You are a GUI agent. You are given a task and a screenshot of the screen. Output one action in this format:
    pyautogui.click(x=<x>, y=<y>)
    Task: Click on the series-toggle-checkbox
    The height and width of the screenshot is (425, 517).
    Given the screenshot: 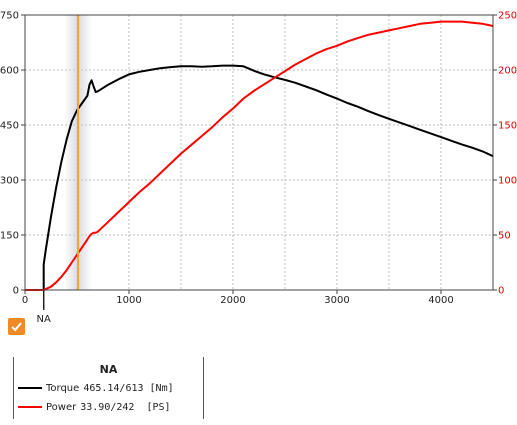 What is the action you would take?
    pyautogui.click(x=16, y=326)
    